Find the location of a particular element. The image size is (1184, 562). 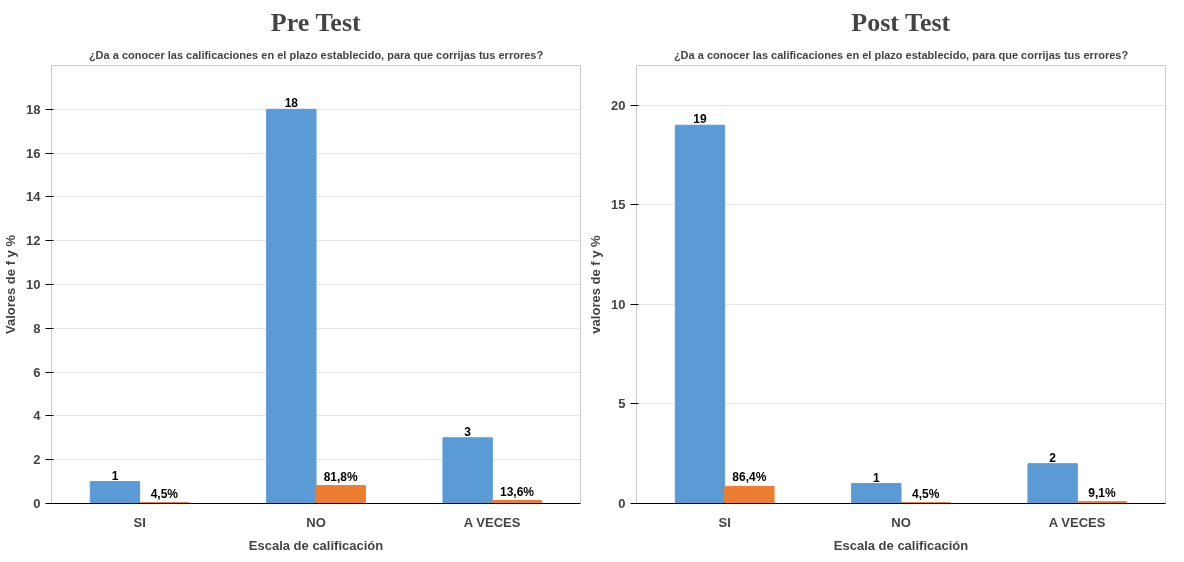

y-tick-label: 8 is located at coordinates (37, 328).